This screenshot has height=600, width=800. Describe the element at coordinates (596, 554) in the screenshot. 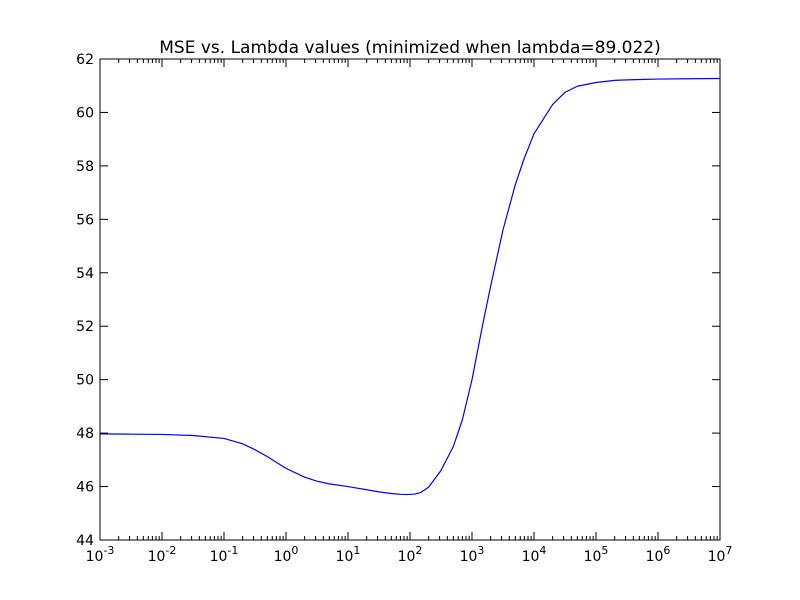

I see `x-tick-label: 10⁵` at that location.